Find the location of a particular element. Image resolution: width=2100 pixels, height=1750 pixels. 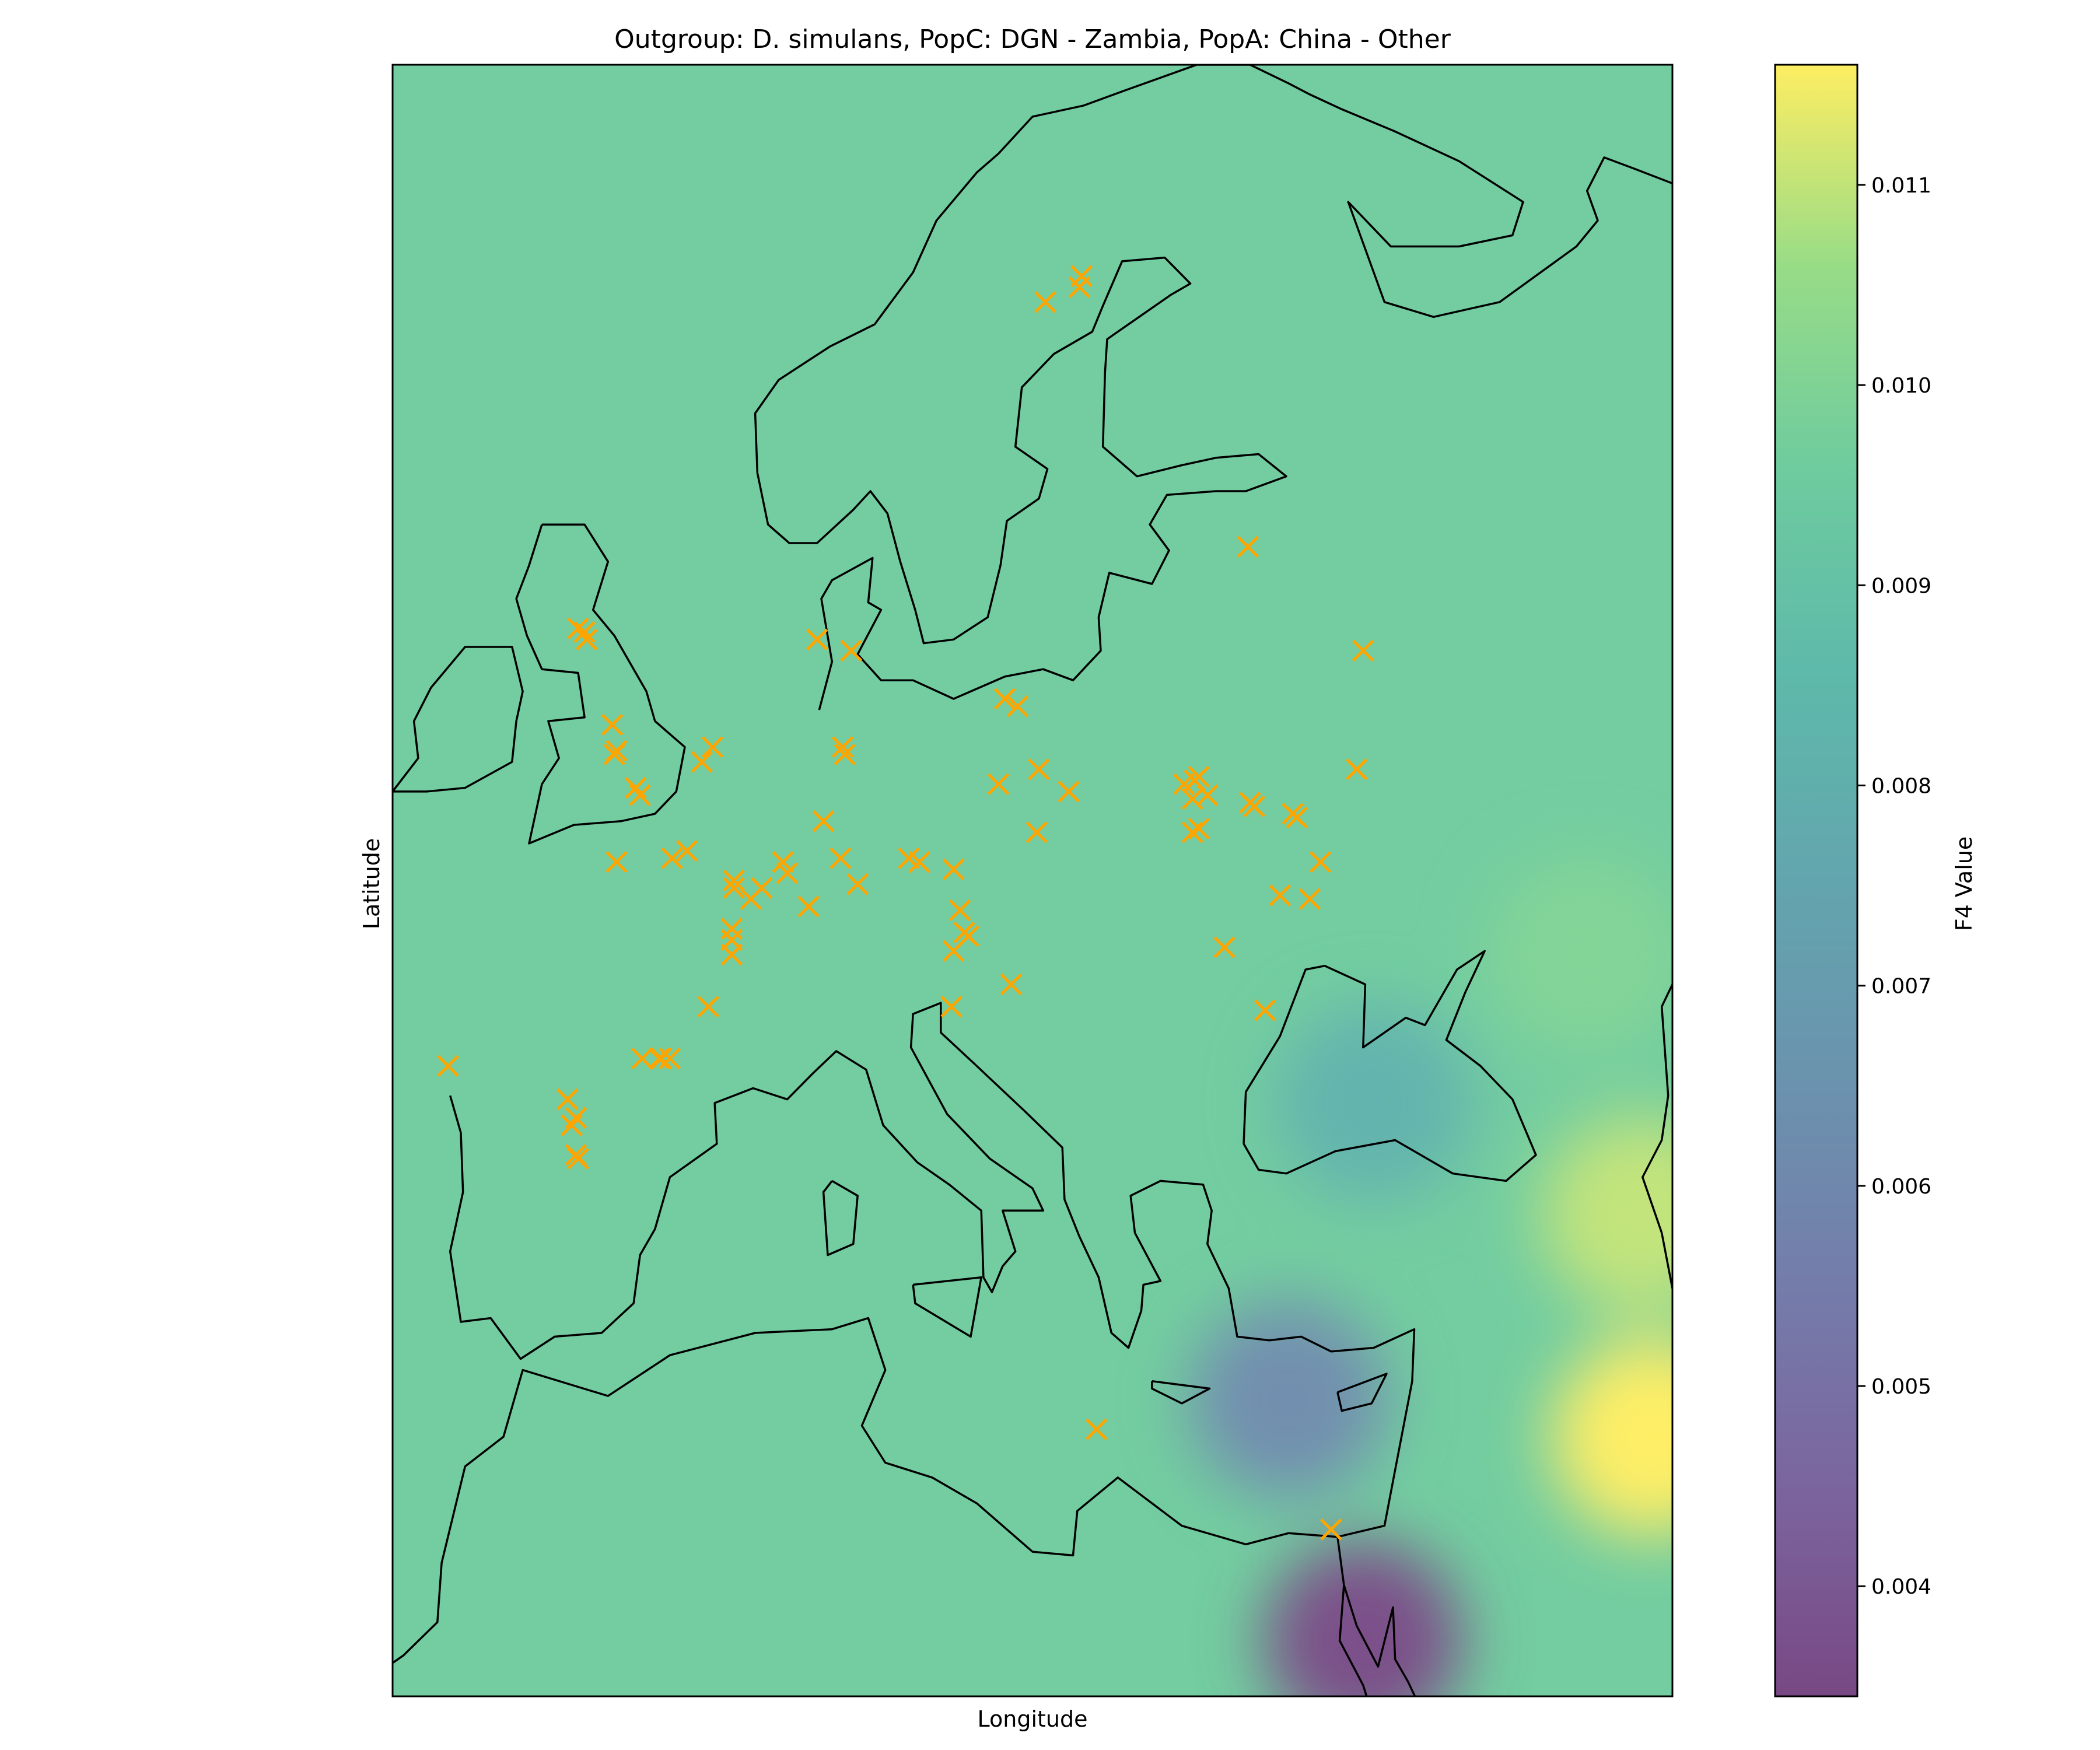

x-axis-label: Longitude is located at coordinates (1033, 1719).